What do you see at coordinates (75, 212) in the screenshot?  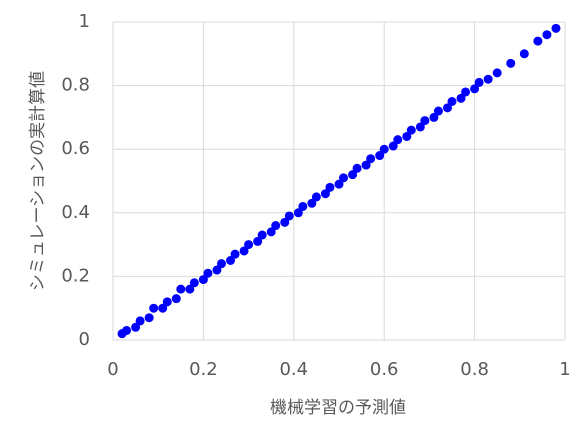 I see `y-tick-label: 0.4` at bounding box center [75, 212].